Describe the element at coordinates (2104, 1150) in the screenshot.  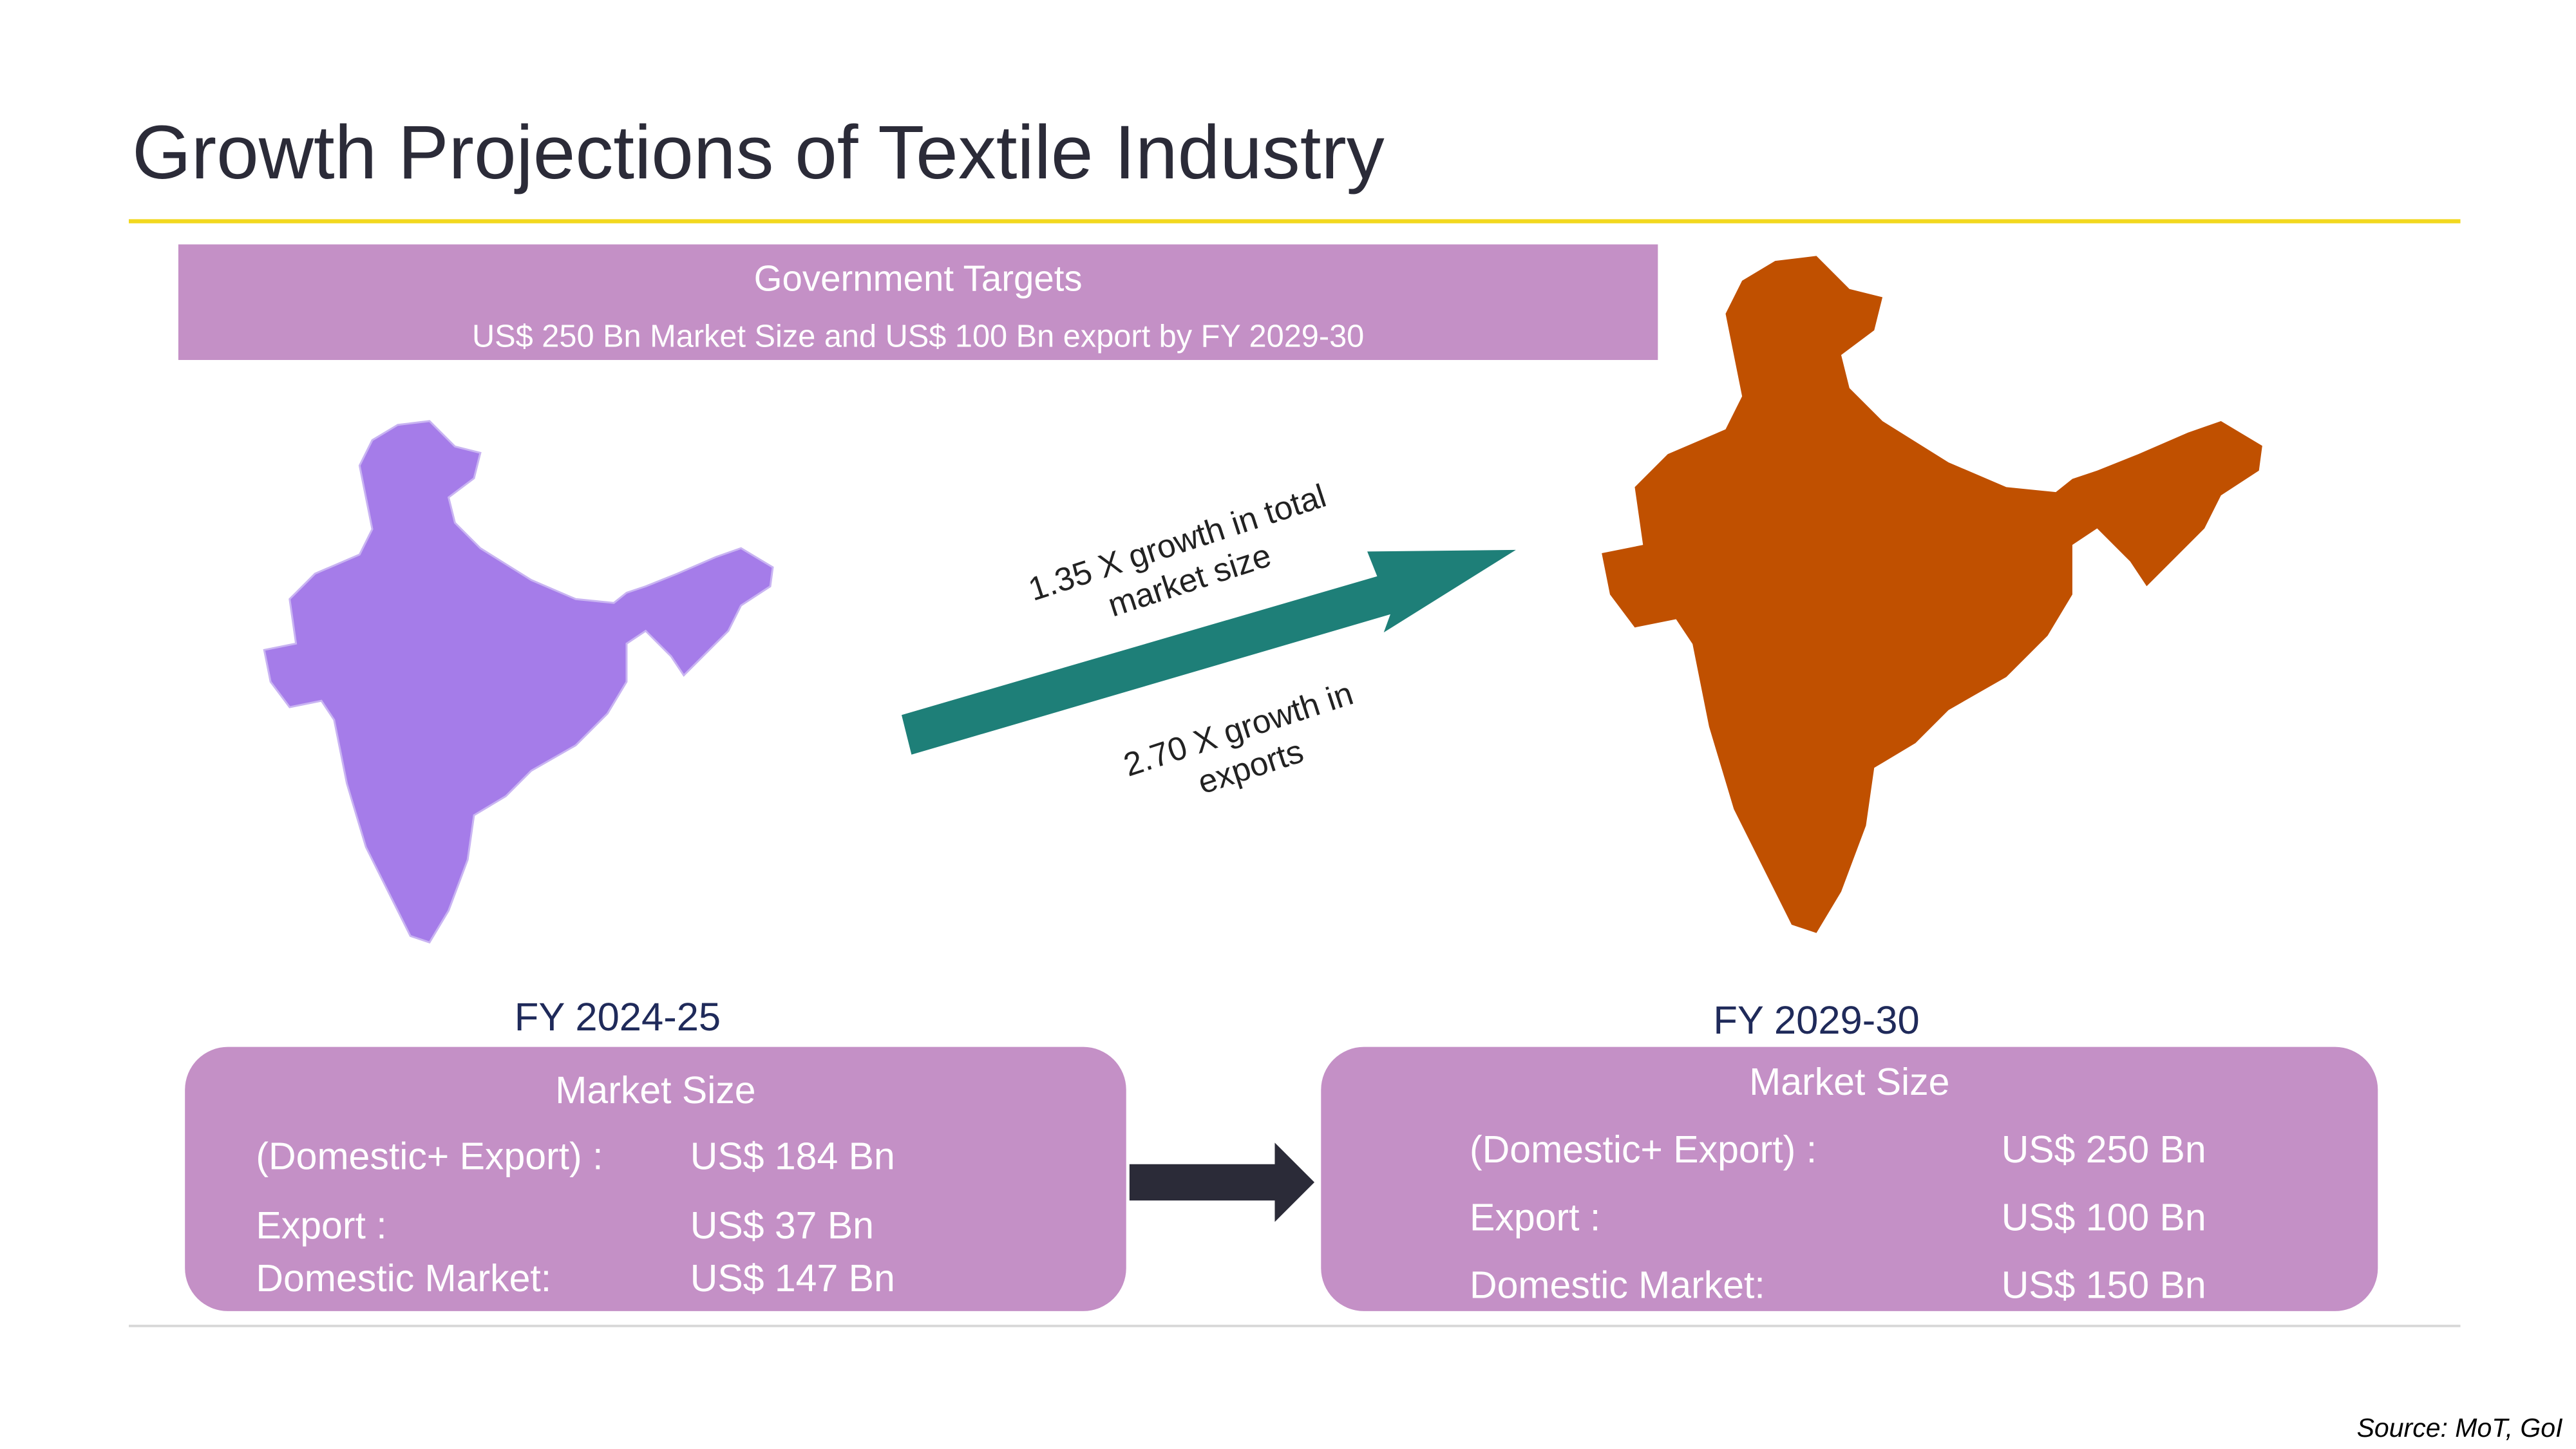
I see `row-value: US$ 250 Bn` at that location.